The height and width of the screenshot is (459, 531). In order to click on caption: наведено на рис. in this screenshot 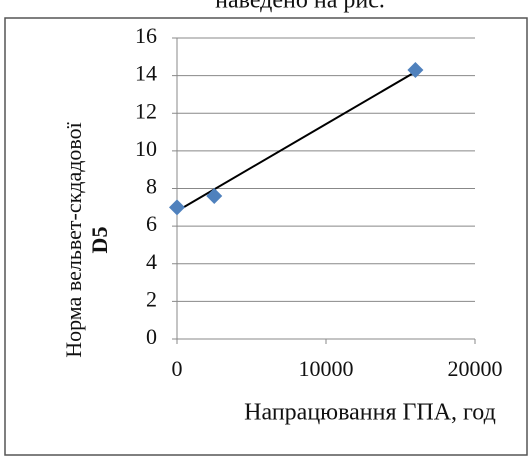, I will do `click(300, 7)`.